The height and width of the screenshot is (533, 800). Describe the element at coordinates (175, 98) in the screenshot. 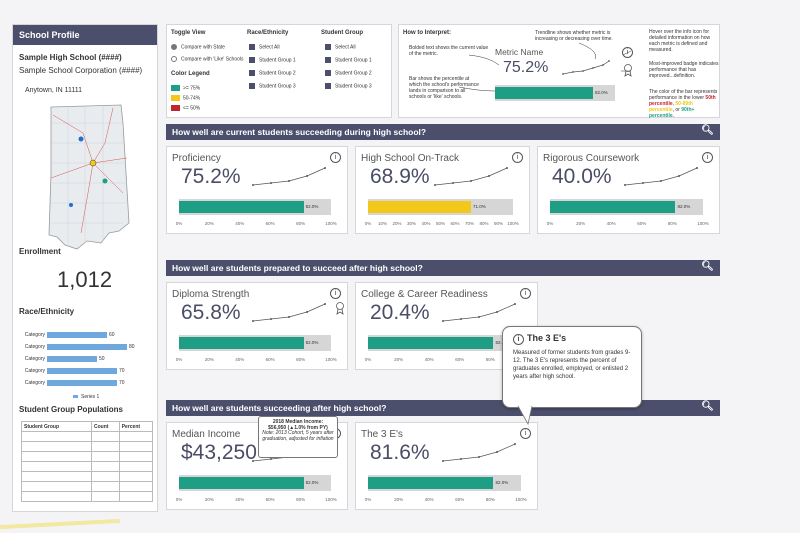

I see `legend-swatch` at that location.